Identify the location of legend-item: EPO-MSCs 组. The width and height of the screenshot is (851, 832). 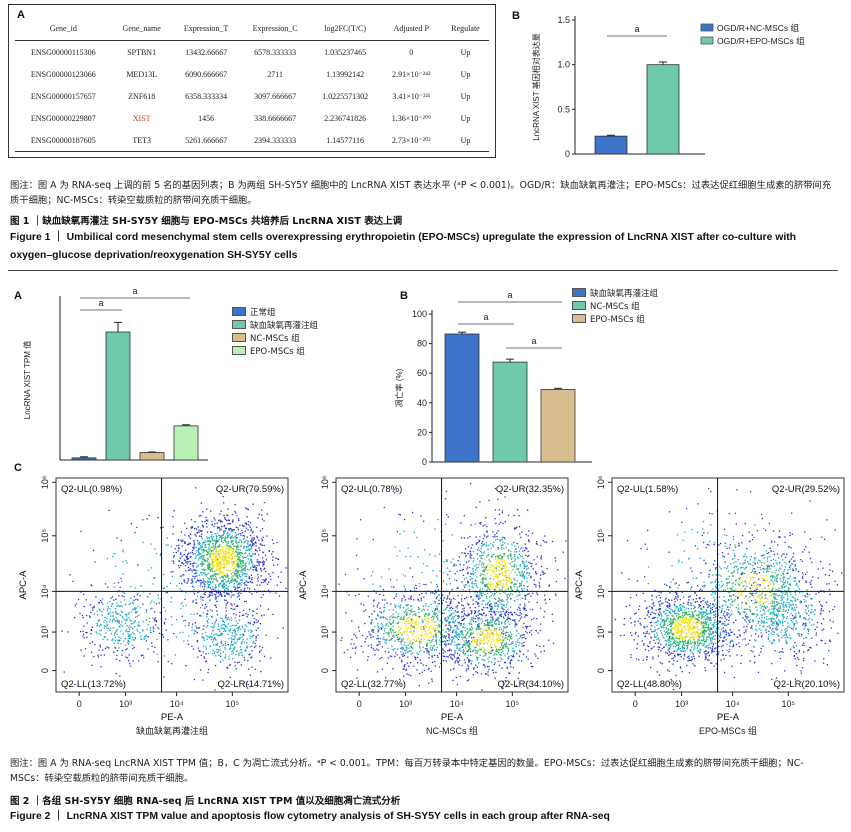
(275, 350).